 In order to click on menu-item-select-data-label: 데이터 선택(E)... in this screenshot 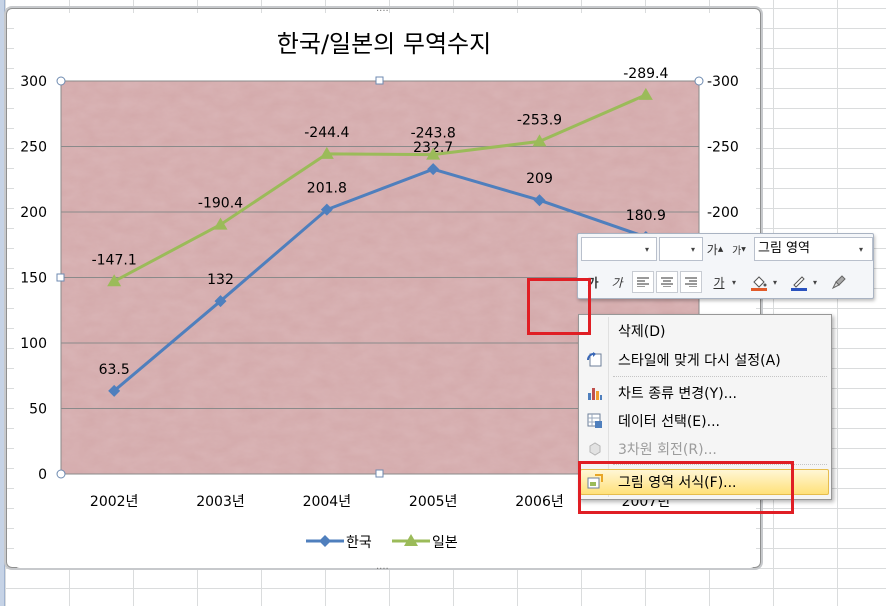, I will do `click(669, 422)`.